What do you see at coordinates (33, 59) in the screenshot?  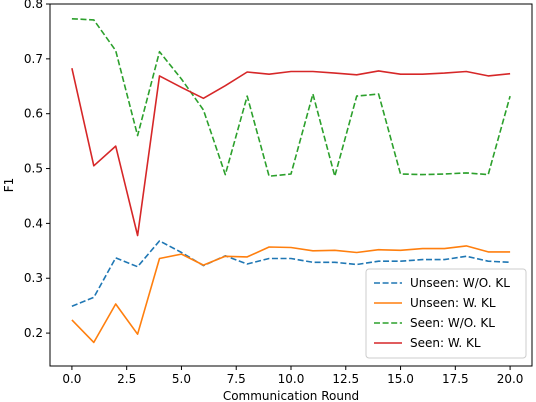 I see `y-tick-label: 0.7` at bounding box center [33, 59].